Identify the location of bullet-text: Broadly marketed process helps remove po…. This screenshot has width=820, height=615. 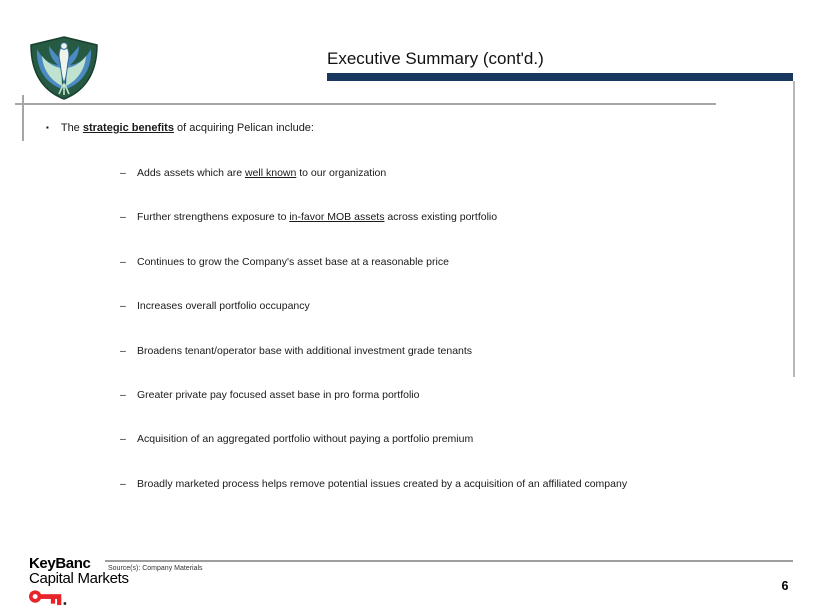
(382, 484).